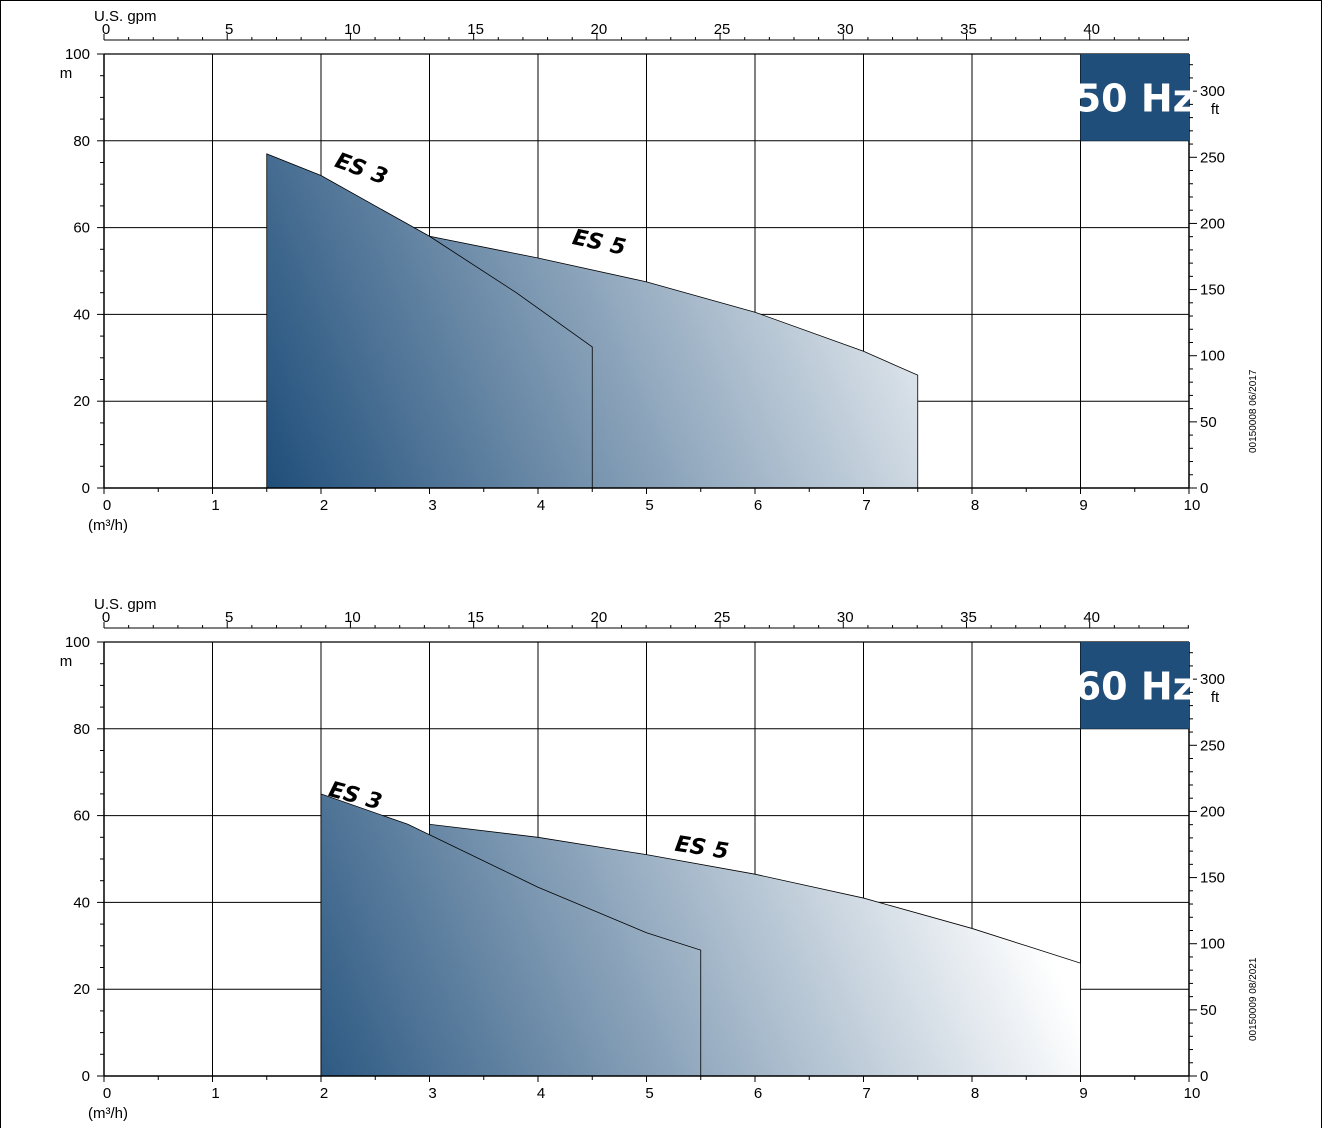 Image resolution: width=1322 pixels, height=1128 pixels. What do you see at coordinates (1253, 999) in the screenshot?
I see `drawing-code: 00150009 08/2021` at bounding box center [1253, 999].